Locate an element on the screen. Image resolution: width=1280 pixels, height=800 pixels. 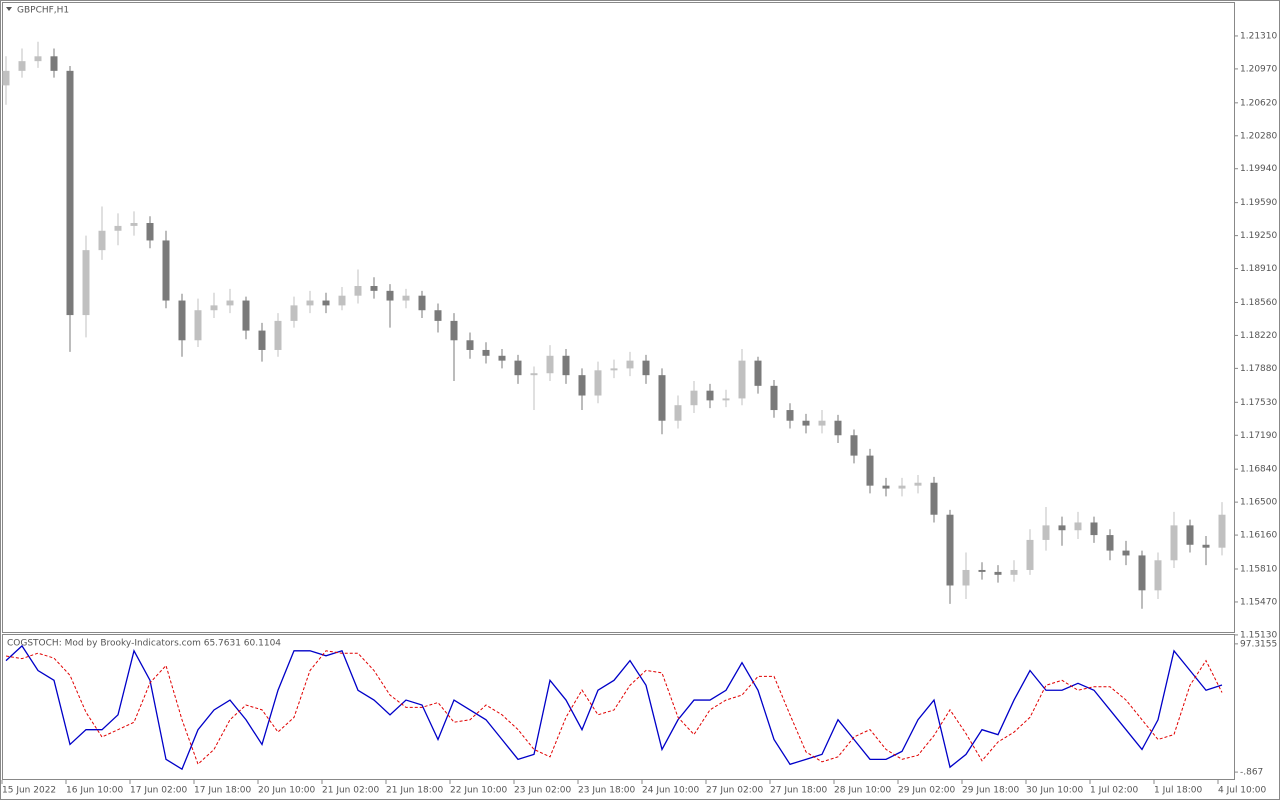
y-tick-label: 97.3155 is located at coordinates (1258, 644).